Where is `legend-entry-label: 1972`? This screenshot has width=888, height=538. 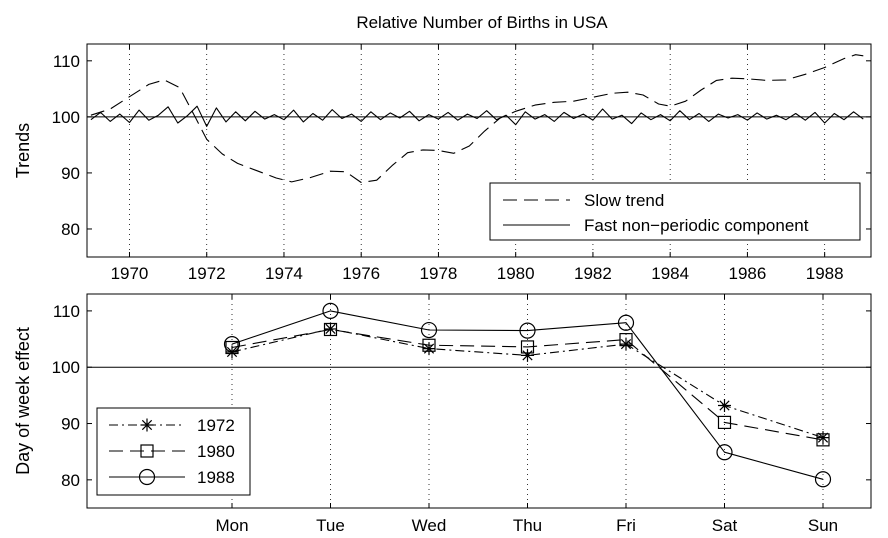 legend-entry-label: 1972 is located at coordinates (216, 425).